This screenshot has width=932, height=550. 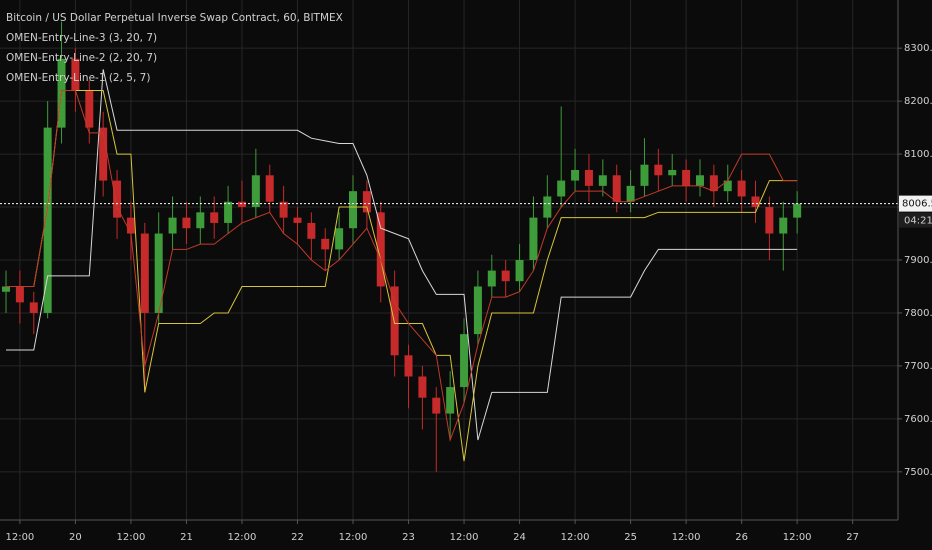 What do you see at coordinates (630, 537) in the screenshot?
I see `x-tick-label: 25` at bounding box center [630, 537].